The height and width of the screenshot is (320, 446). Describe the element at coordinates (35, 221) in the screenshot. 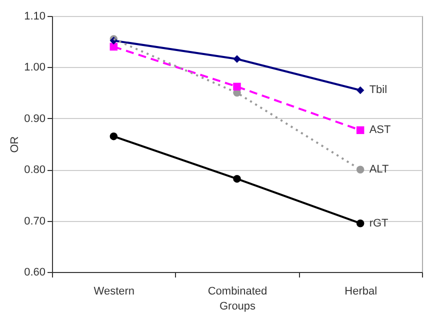

I see `y-tick-label: 0.70` at that location.